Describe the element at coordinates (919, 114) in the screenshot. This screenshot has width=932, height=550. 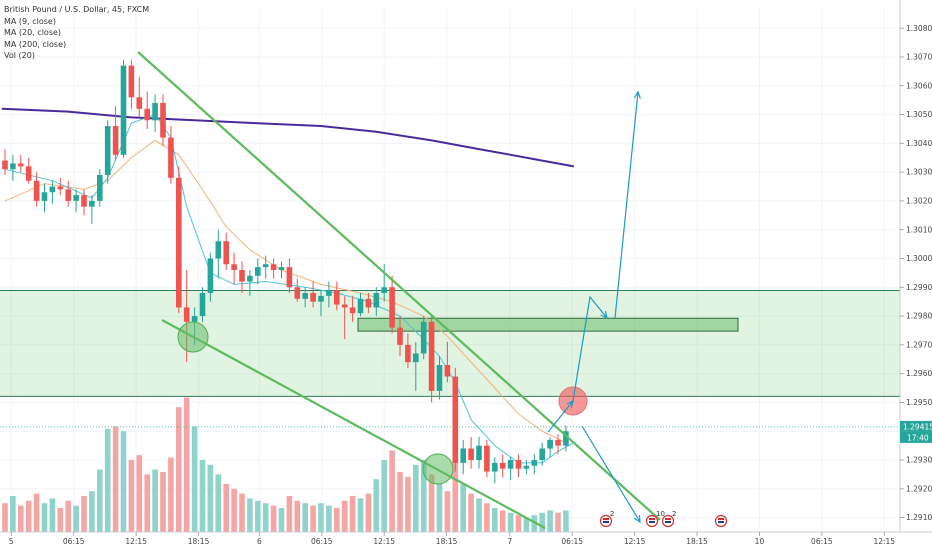
I see `price-tick-label: 1.30500` at that location.